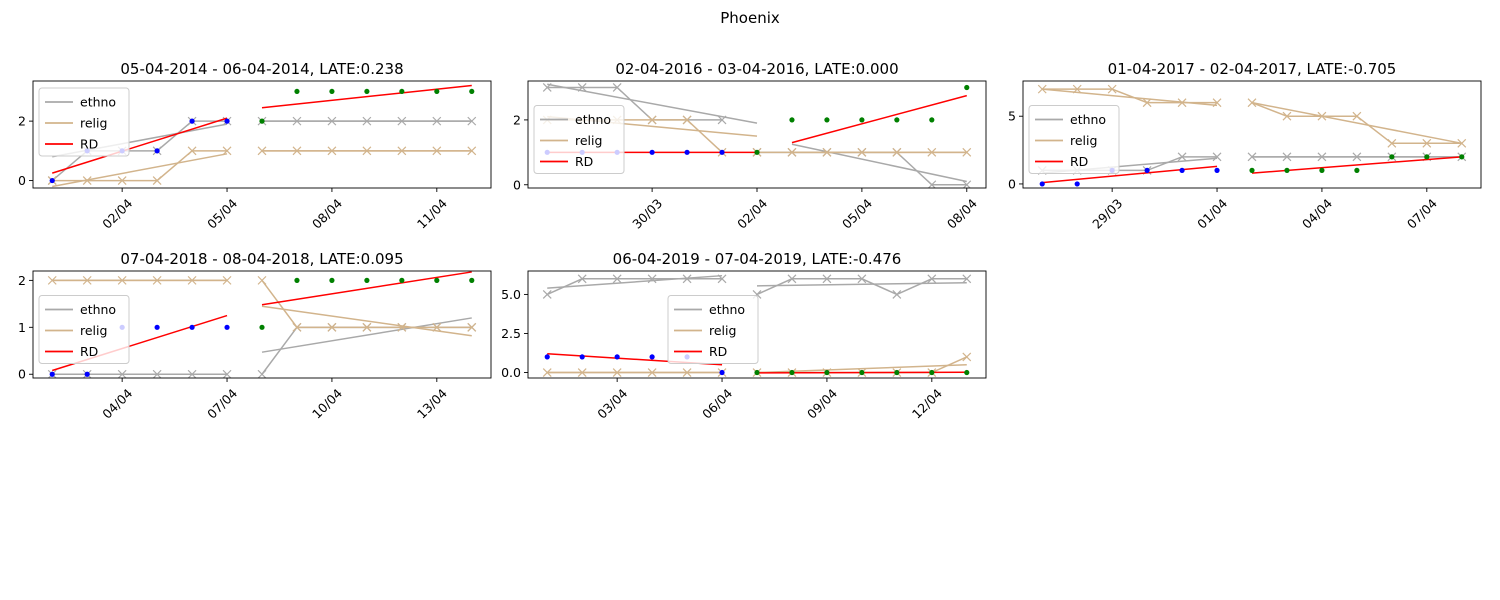  What do you see at coordinates (1252, 69) in the screenshot?
I see `subplot-title: 01-04-2017 - 02-04-2017, LATE:-0.705` at bounding box center [1252, 69].